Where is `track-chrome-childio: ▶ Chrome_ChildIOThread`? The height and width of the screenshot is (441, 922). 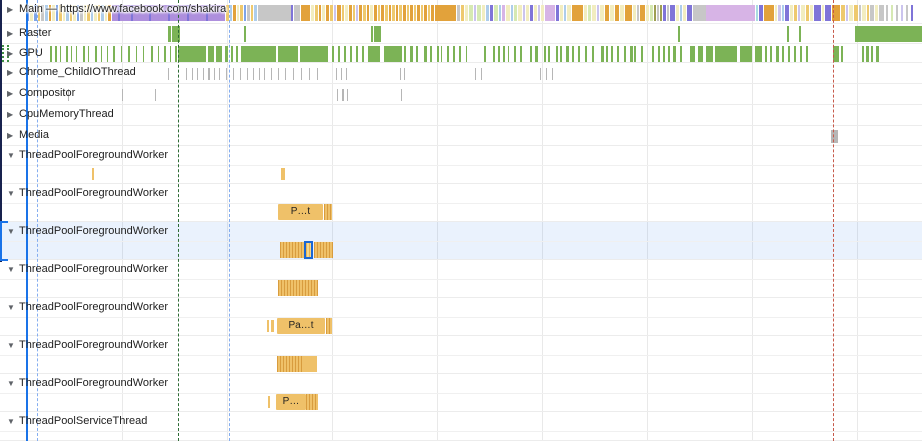
track-chrome-childio: ▶ Chrome_ChildIOThread is located at coordinates (461, 73).